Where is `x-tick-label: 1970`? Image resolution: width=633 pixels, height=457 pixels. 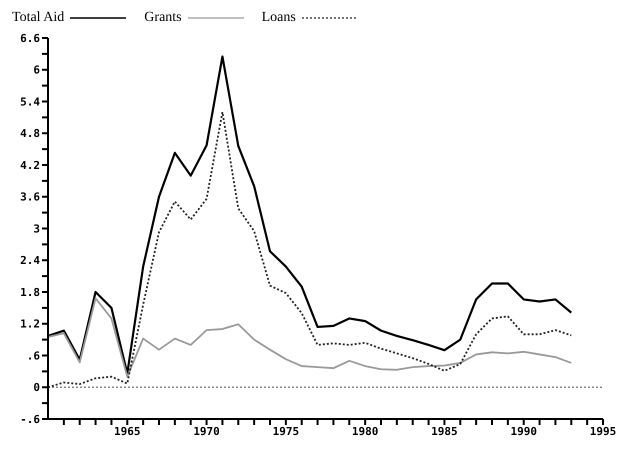 x-tick-label: 1970 is located at coordinates (206, 431).